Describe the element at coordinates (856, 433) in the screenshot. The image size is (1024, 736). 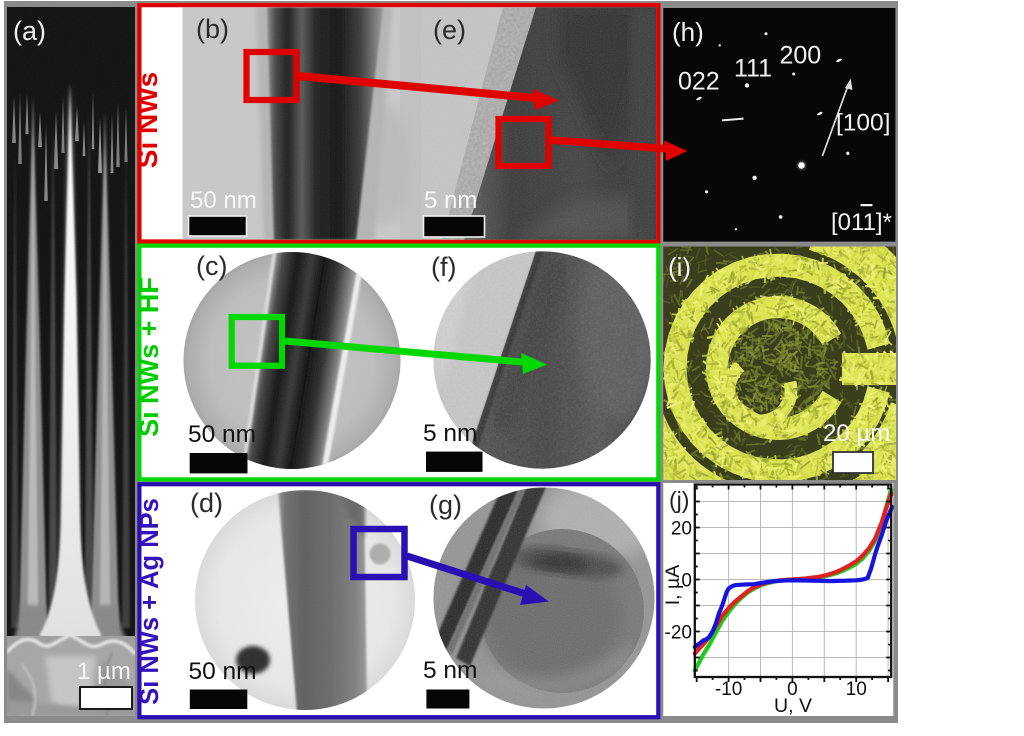
I see `svg-text: 20 µm` at that location.